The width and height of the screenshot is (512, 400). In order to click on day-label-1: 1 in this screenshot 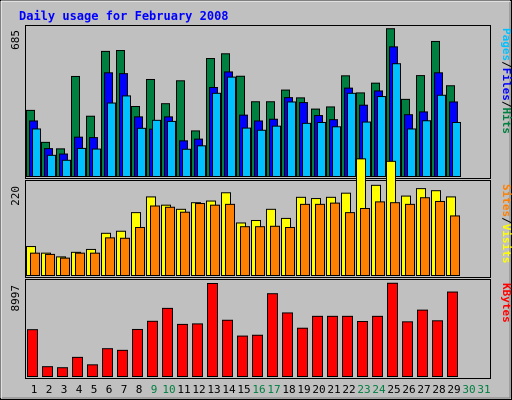, I will do `click(34, 389)`.